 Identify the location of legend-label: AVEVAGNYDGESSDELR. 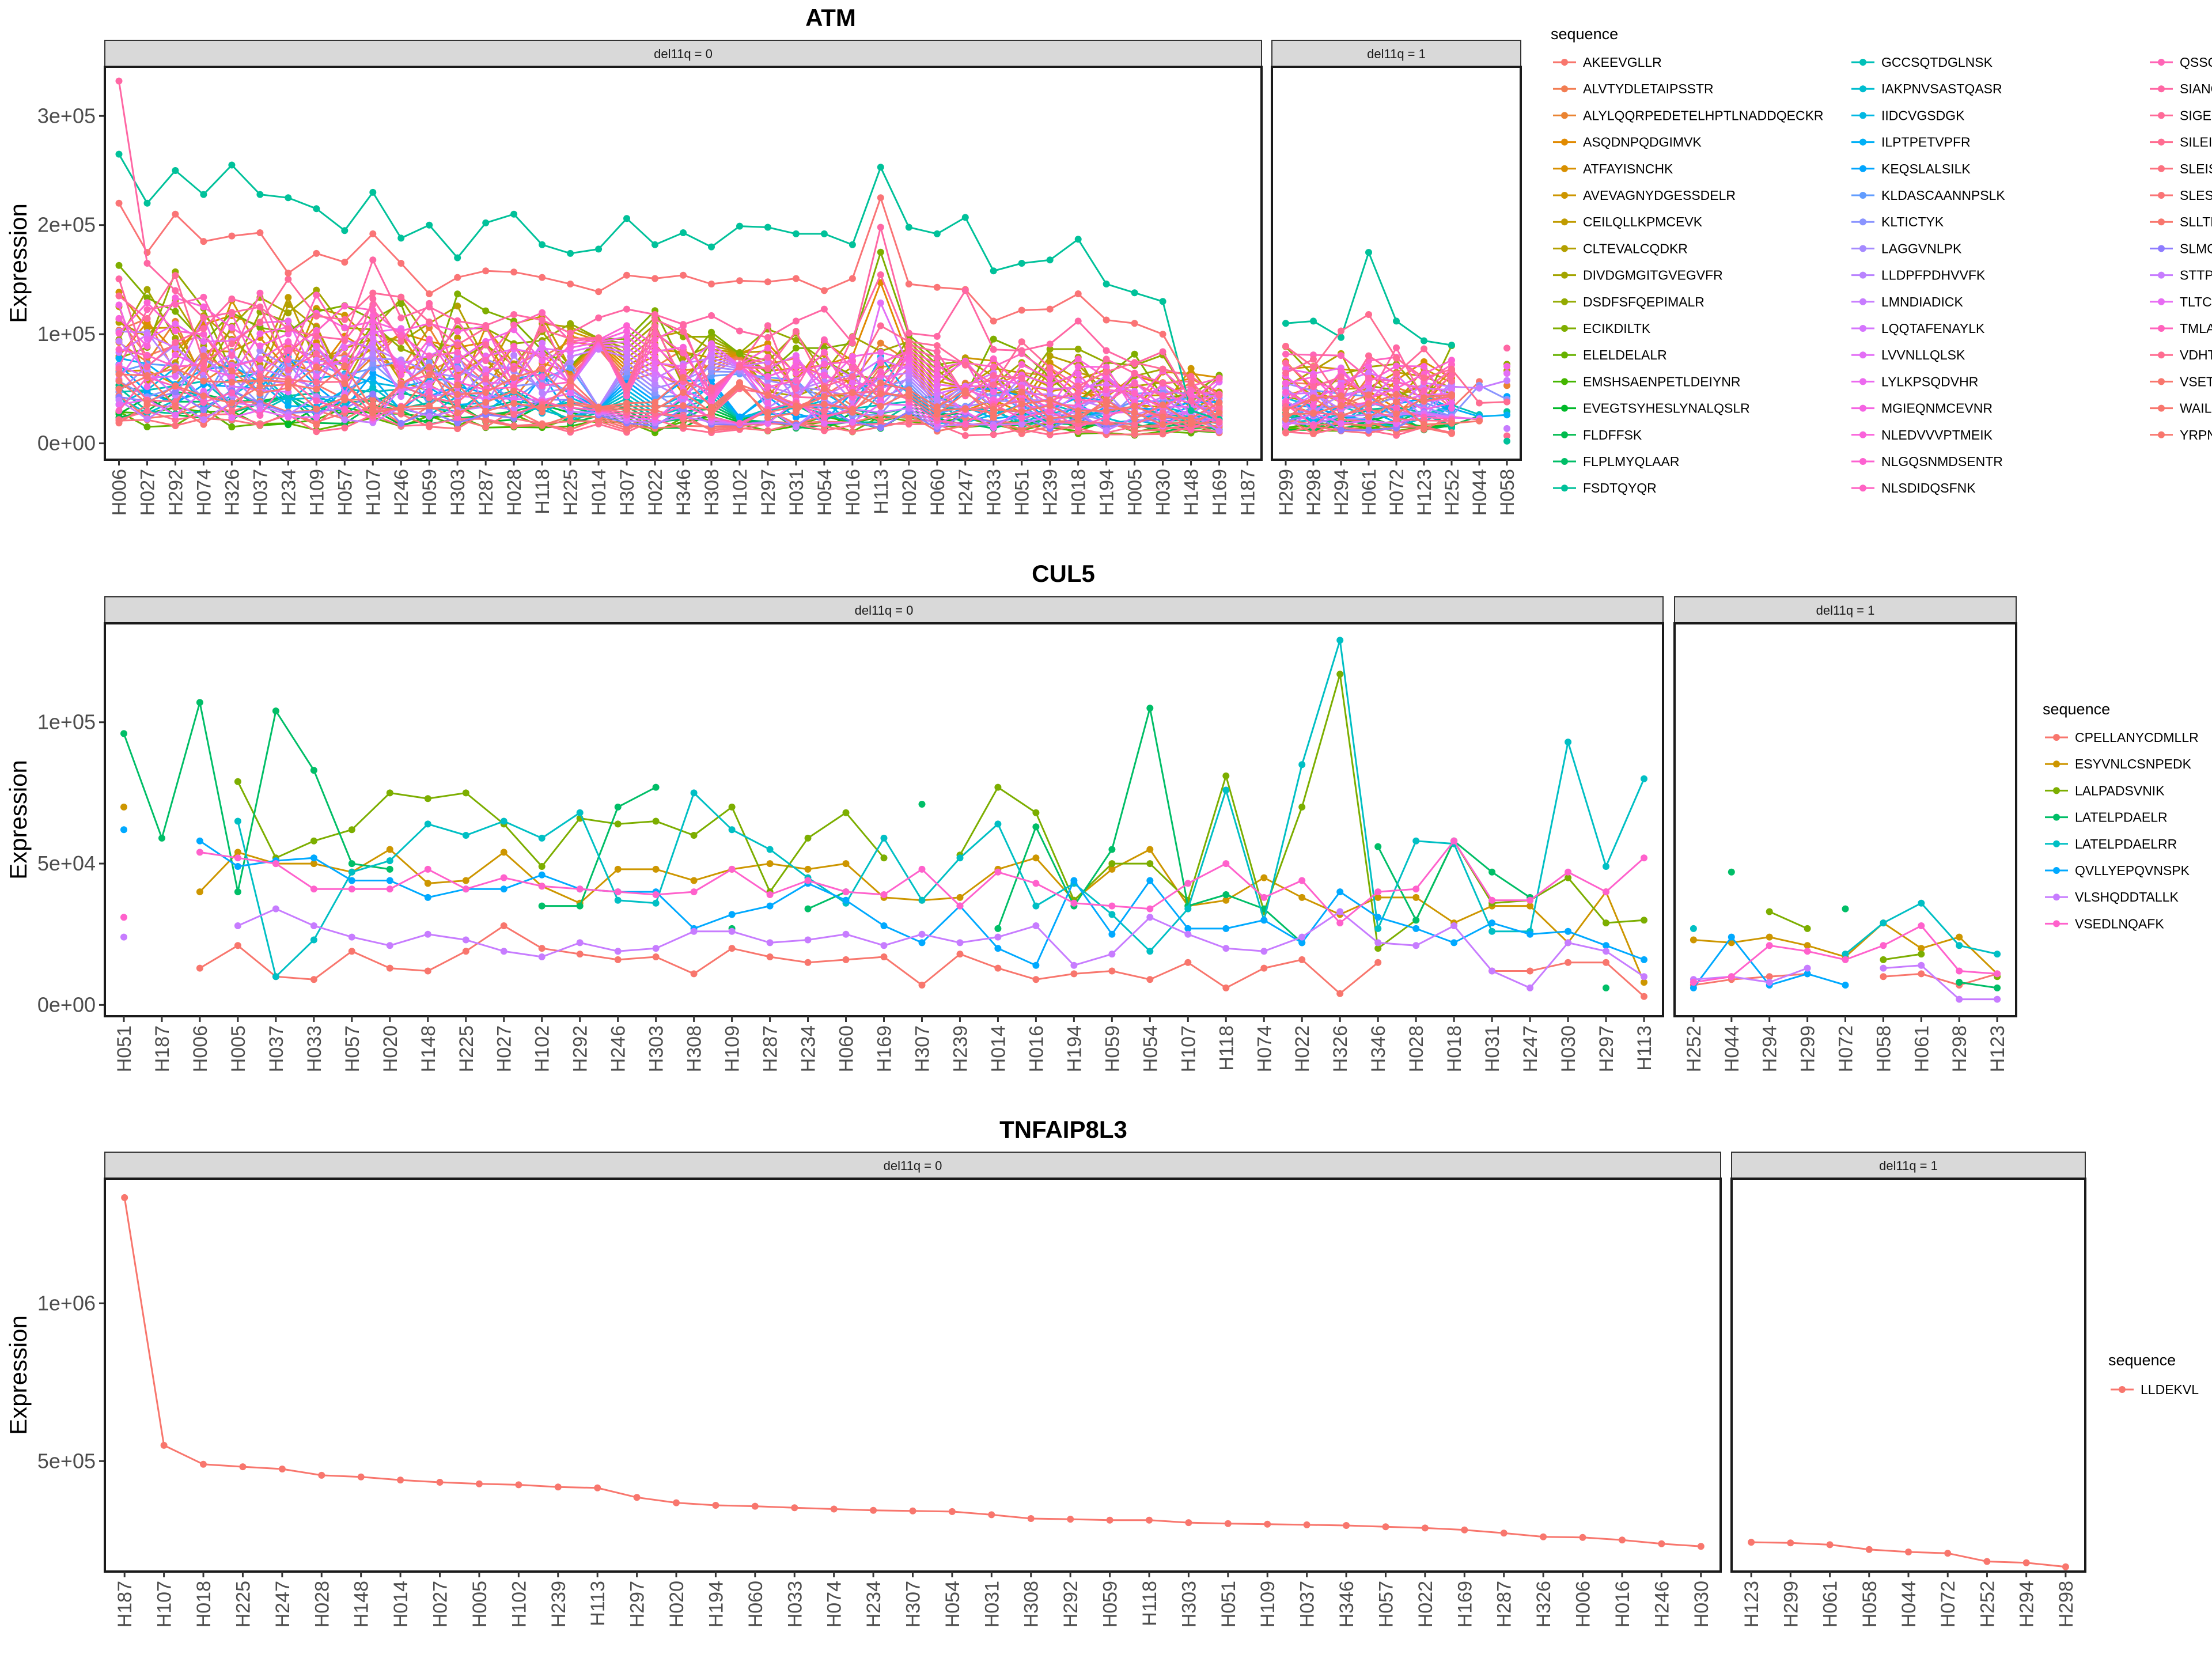
(1659, 196).